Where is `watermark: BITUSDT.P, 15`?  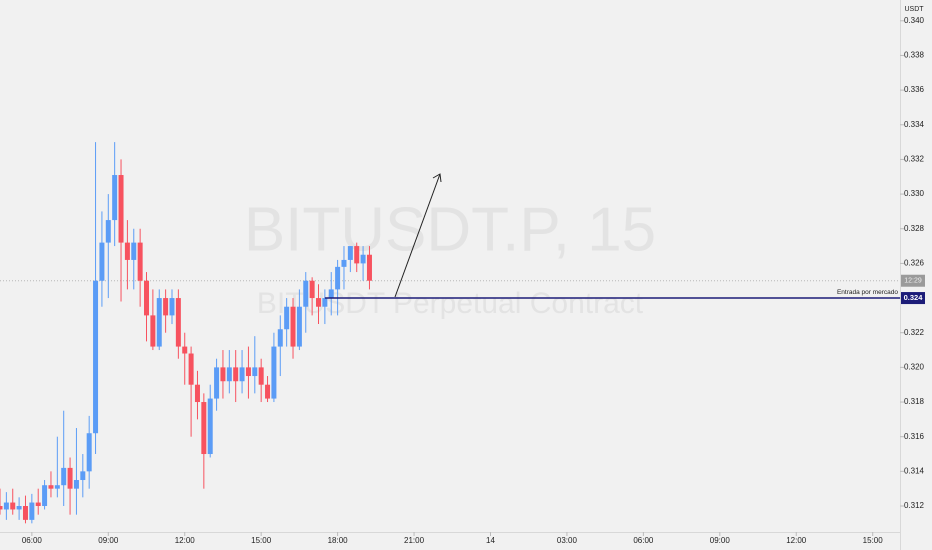 watermark: BITUSDT.P, 15 is located at coordinates (450, 229).